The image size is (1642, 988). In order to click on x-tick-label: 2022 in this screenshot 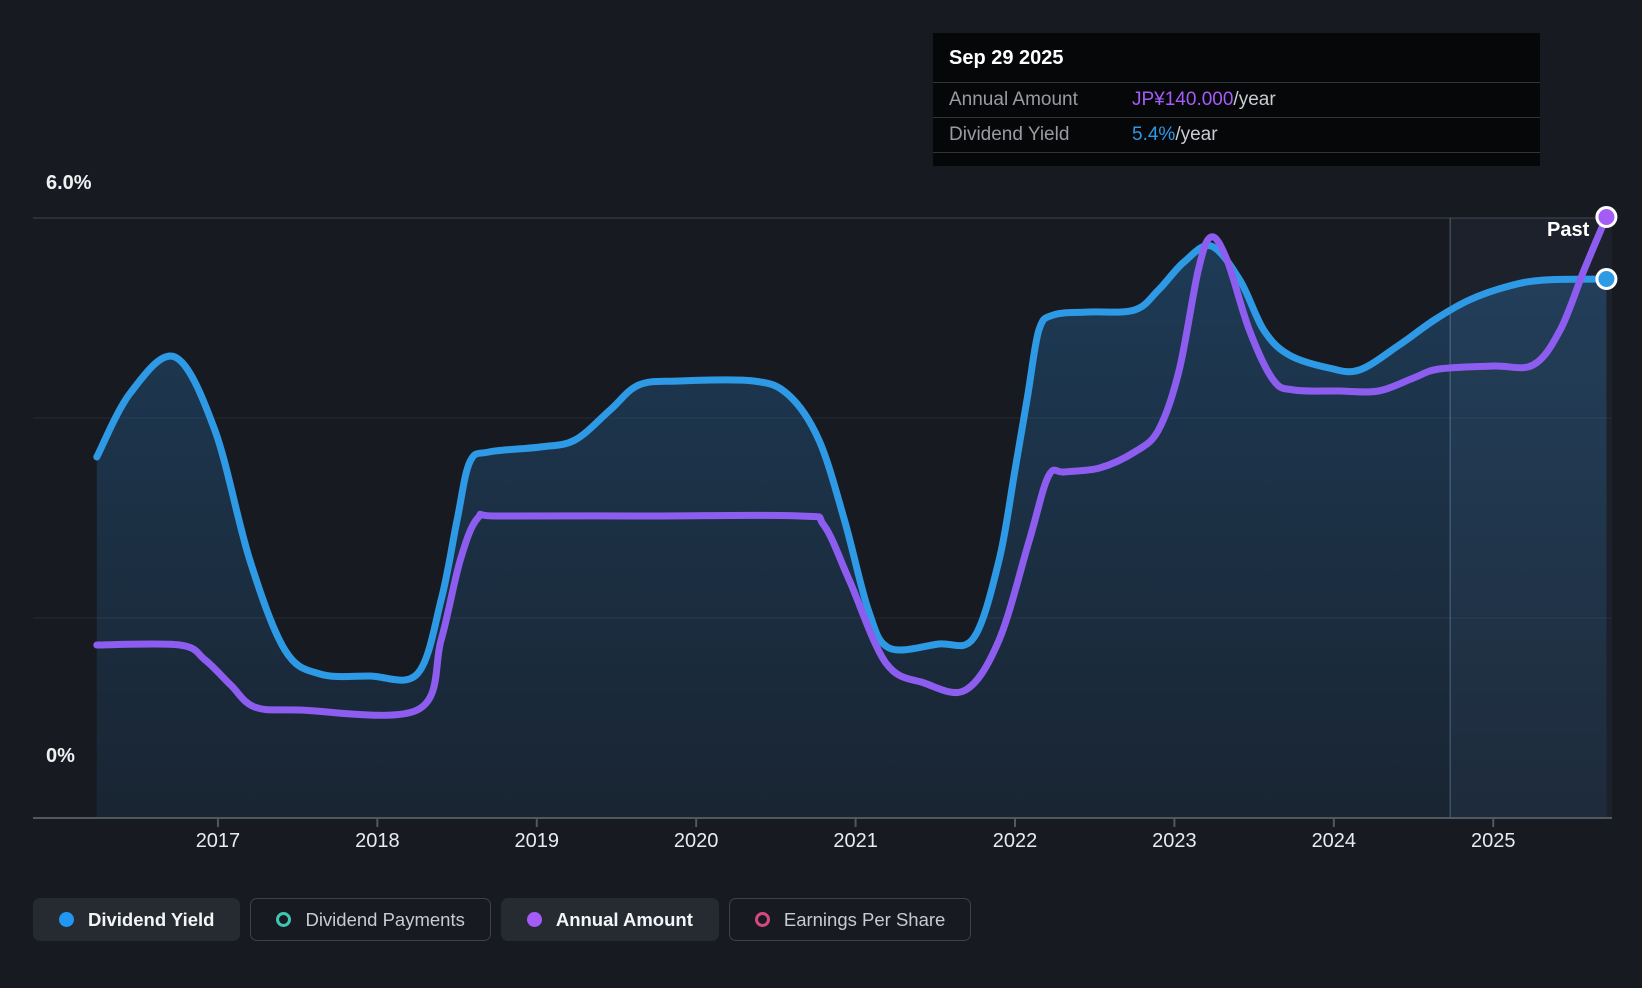, I will do `click(1015, 841)`.